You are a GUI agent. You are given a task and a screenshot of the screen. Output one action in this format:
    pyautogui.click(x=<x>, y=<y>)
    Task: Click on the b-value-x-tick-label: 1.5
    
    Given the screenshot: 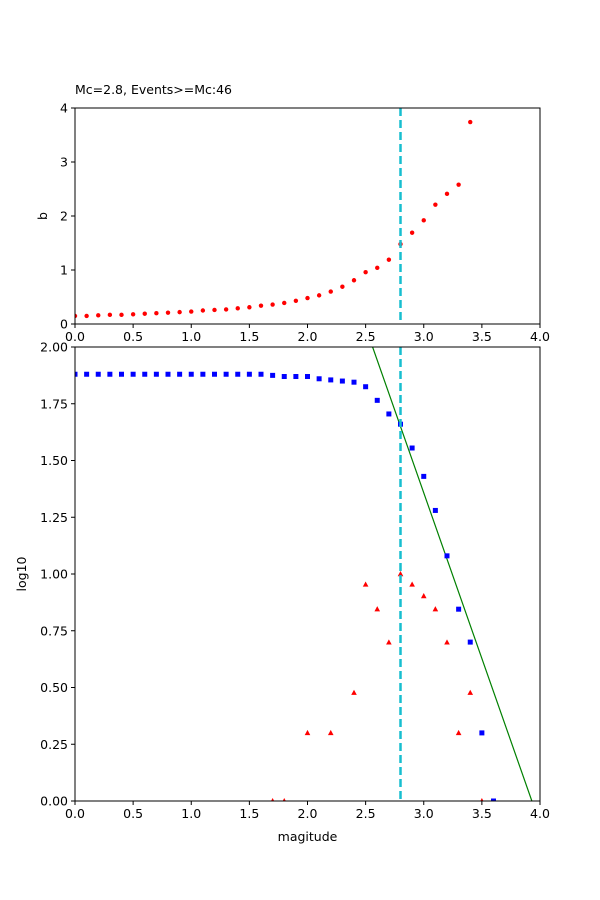 What is the action you would take?
    pyautogui.click(x=249, y=336)
    